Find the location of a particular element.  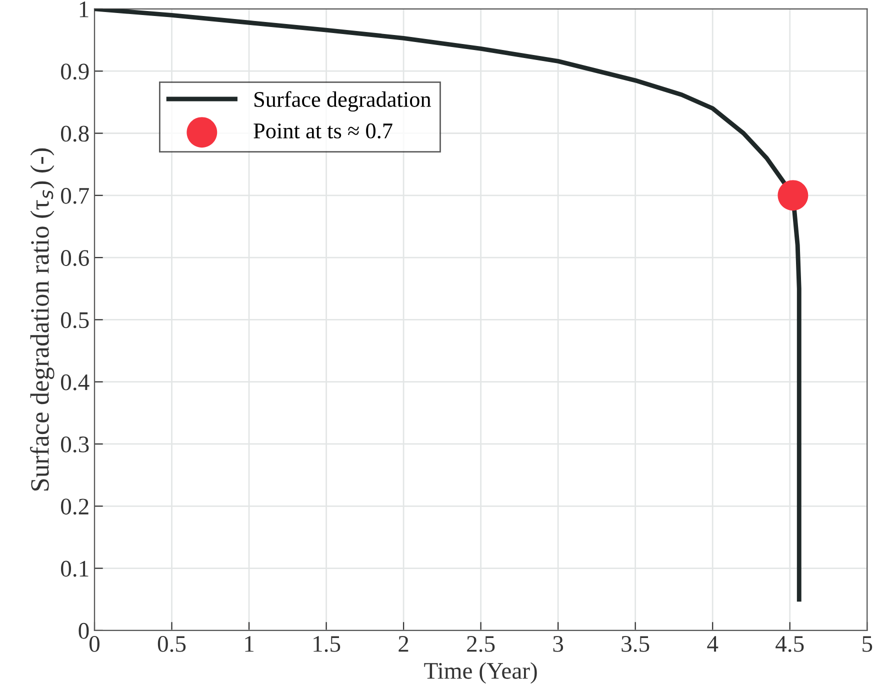

x-tick-label: 0.5 is located at coordinates (172, 644).